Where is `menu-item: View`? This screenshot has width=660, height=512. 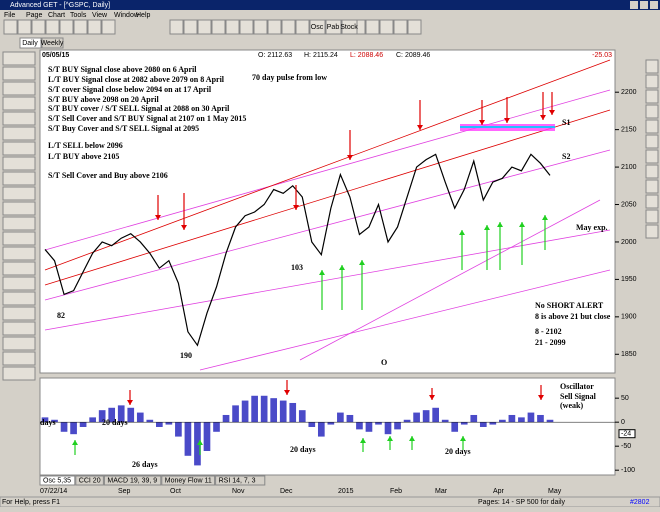
menu-item: View is located at coordinates (100, 15).